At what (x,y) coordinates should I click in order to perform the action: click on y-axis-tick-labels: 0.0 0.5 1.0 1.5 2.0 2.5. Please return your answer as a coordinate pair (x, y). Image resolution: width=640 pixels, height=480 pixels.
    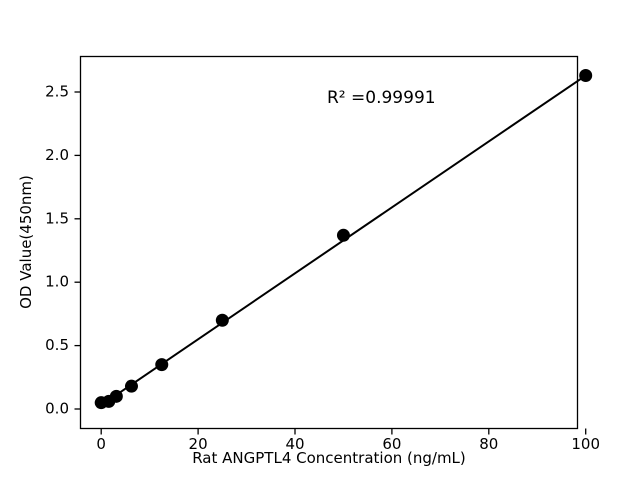
    Looking at the image, I should click on (57, 250).